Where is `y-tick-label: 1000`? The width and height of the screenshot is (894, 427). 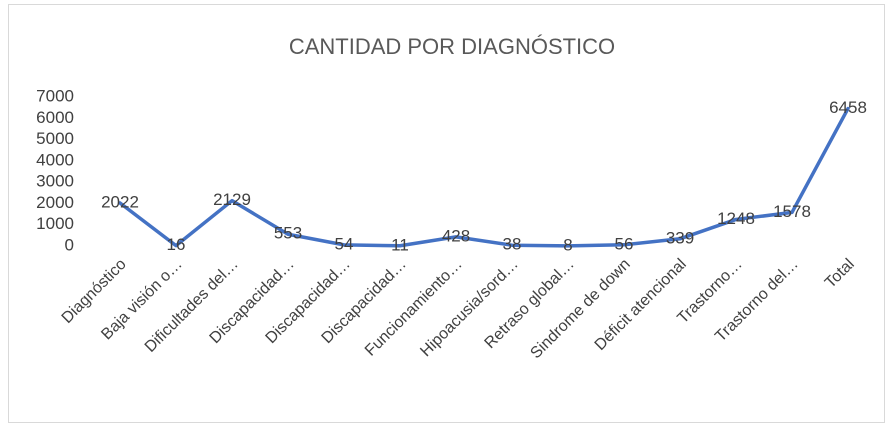
y-tick-label: 1000 is located at coordinates (55, 223).